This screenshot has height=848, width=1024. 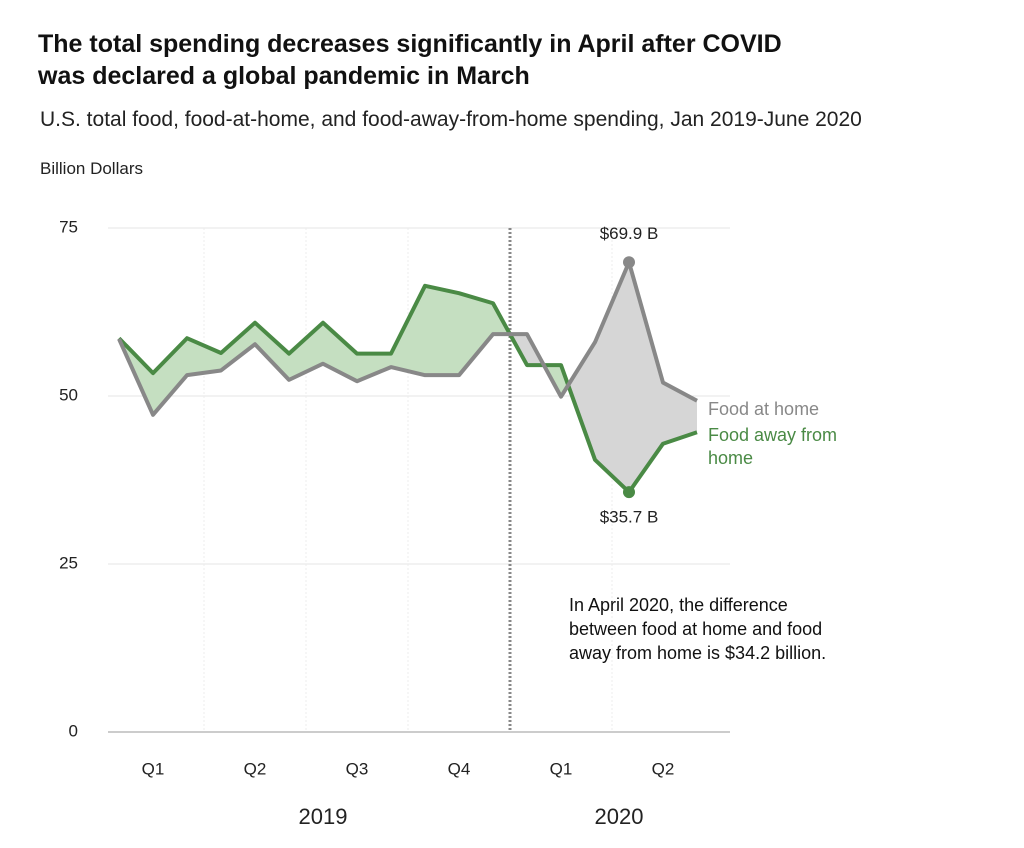 I want to click on x-tick-label: Q3, so click(x=357, y=768).